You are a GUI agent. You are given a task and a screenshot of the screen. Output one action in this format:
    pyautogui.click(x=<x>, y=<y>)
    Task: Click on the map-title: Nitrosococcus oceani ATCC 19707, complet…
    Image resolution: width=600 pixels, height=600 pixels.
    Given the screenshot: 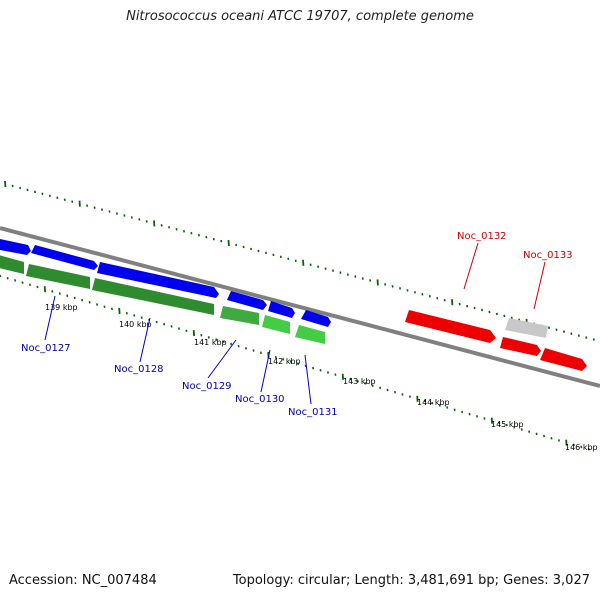 What is the action you would take?
    pyautogui.click(x=300, y=16)
    